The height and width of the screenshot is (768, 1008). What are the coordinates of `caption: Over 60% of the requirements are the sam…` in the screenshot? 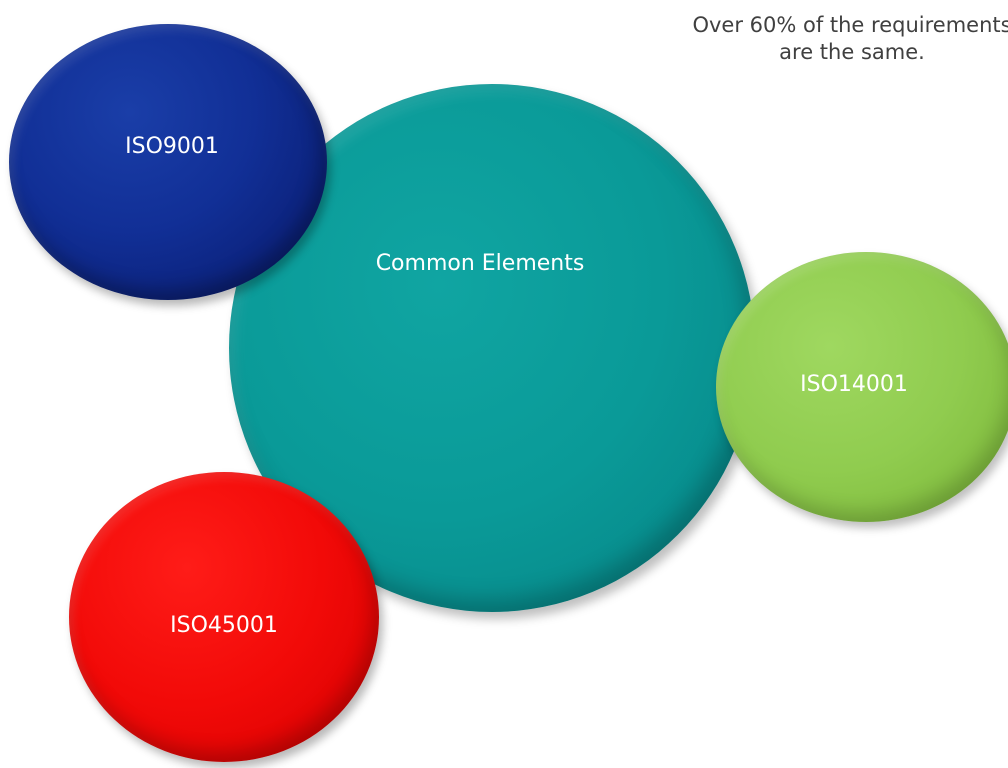 It's located at (815, 39).